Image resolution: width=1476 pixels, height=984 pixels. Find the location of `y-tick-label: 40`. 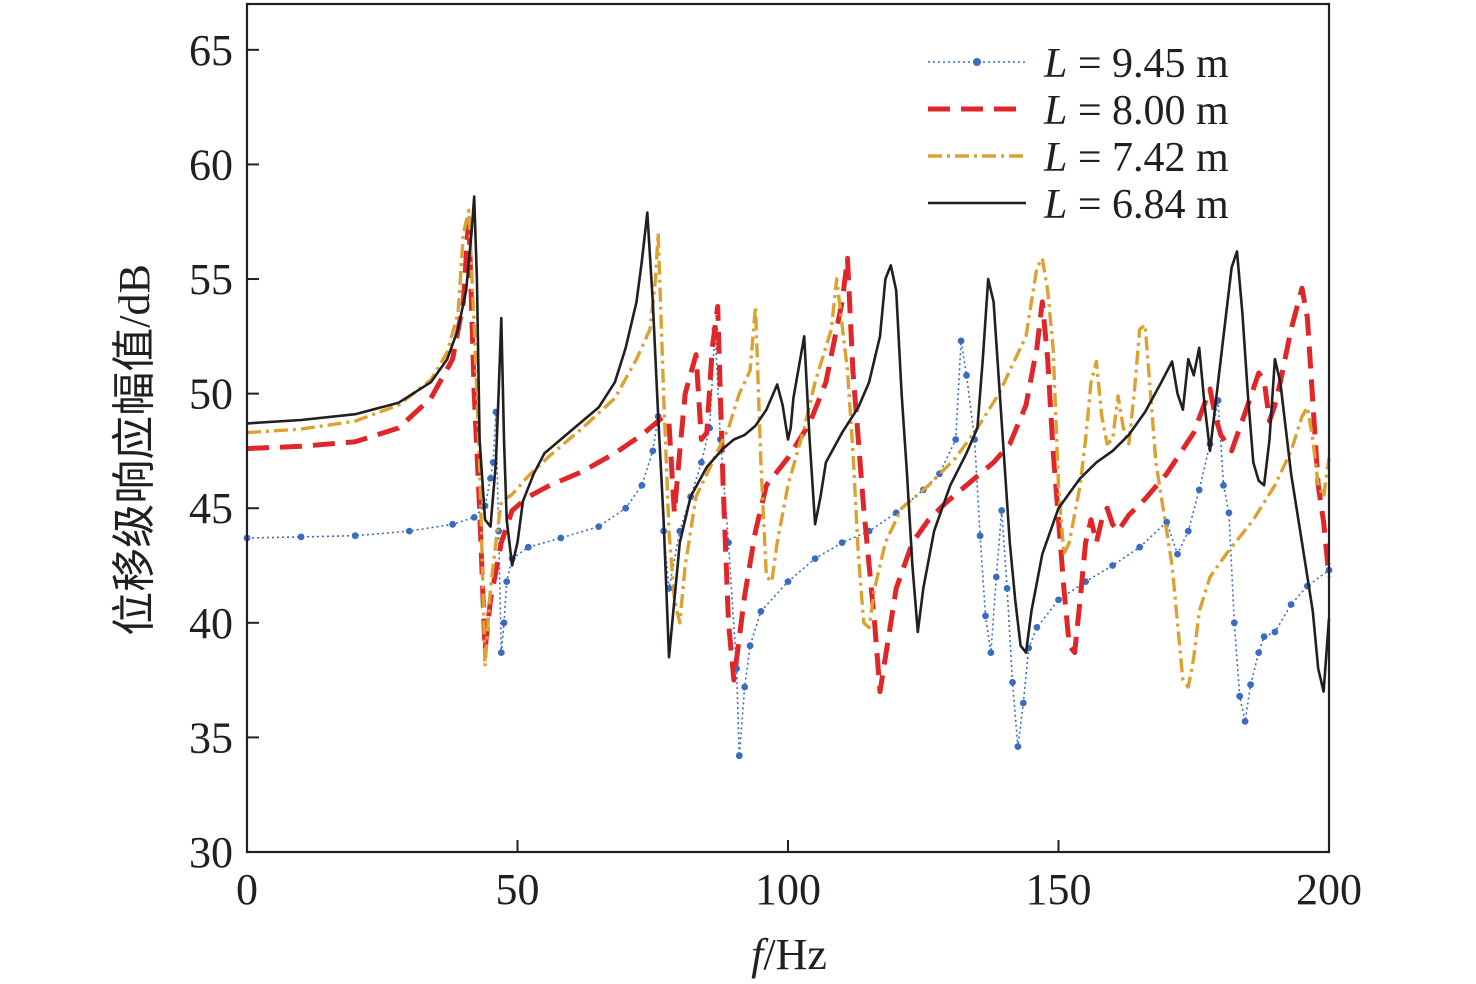

y-tick-label: 40 is located at coordinates (211, 623).